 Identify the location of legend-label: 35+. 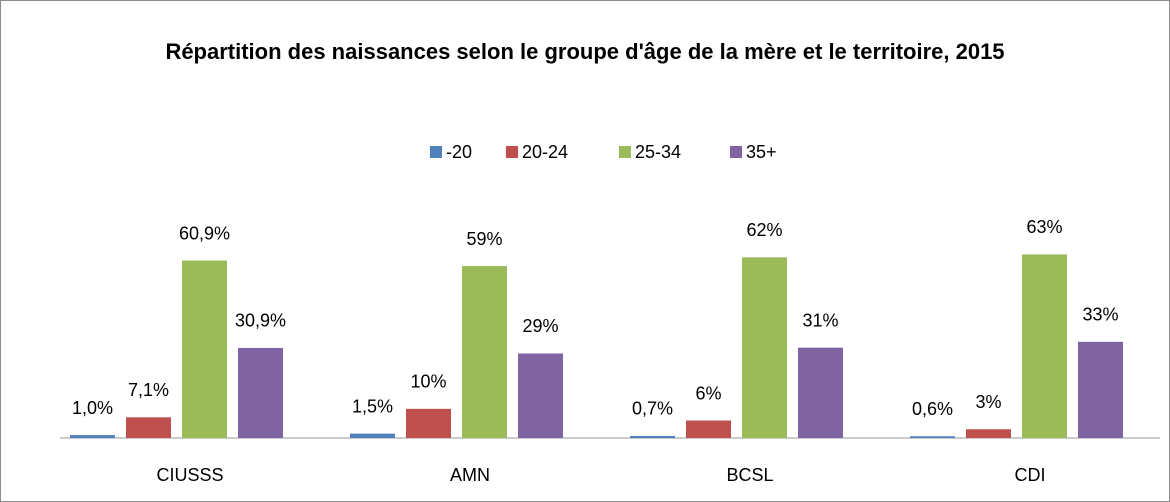
(761, 152).